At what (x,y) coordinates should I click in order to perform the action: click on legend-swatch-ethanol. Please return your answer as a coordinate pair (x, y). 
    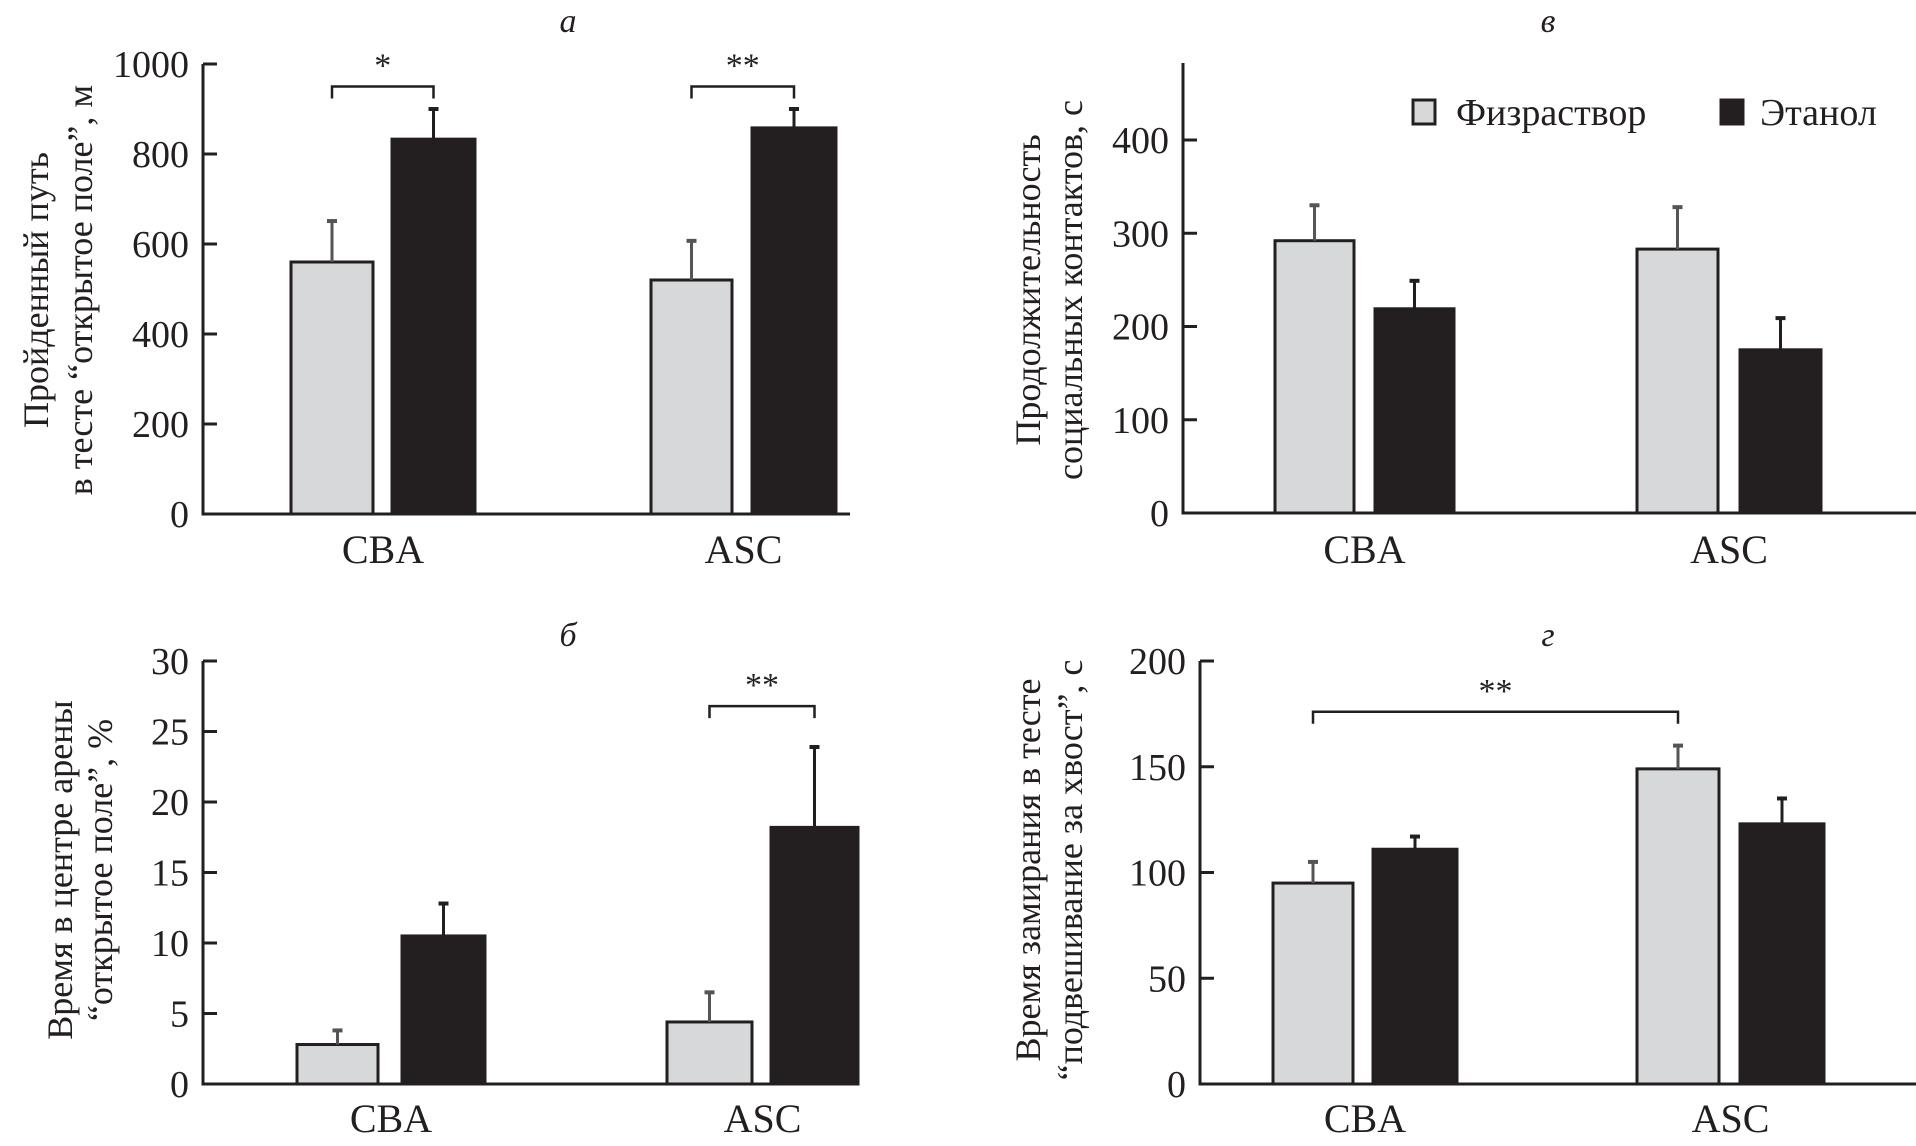
    Looking at the image, I should click on (1732, 112).